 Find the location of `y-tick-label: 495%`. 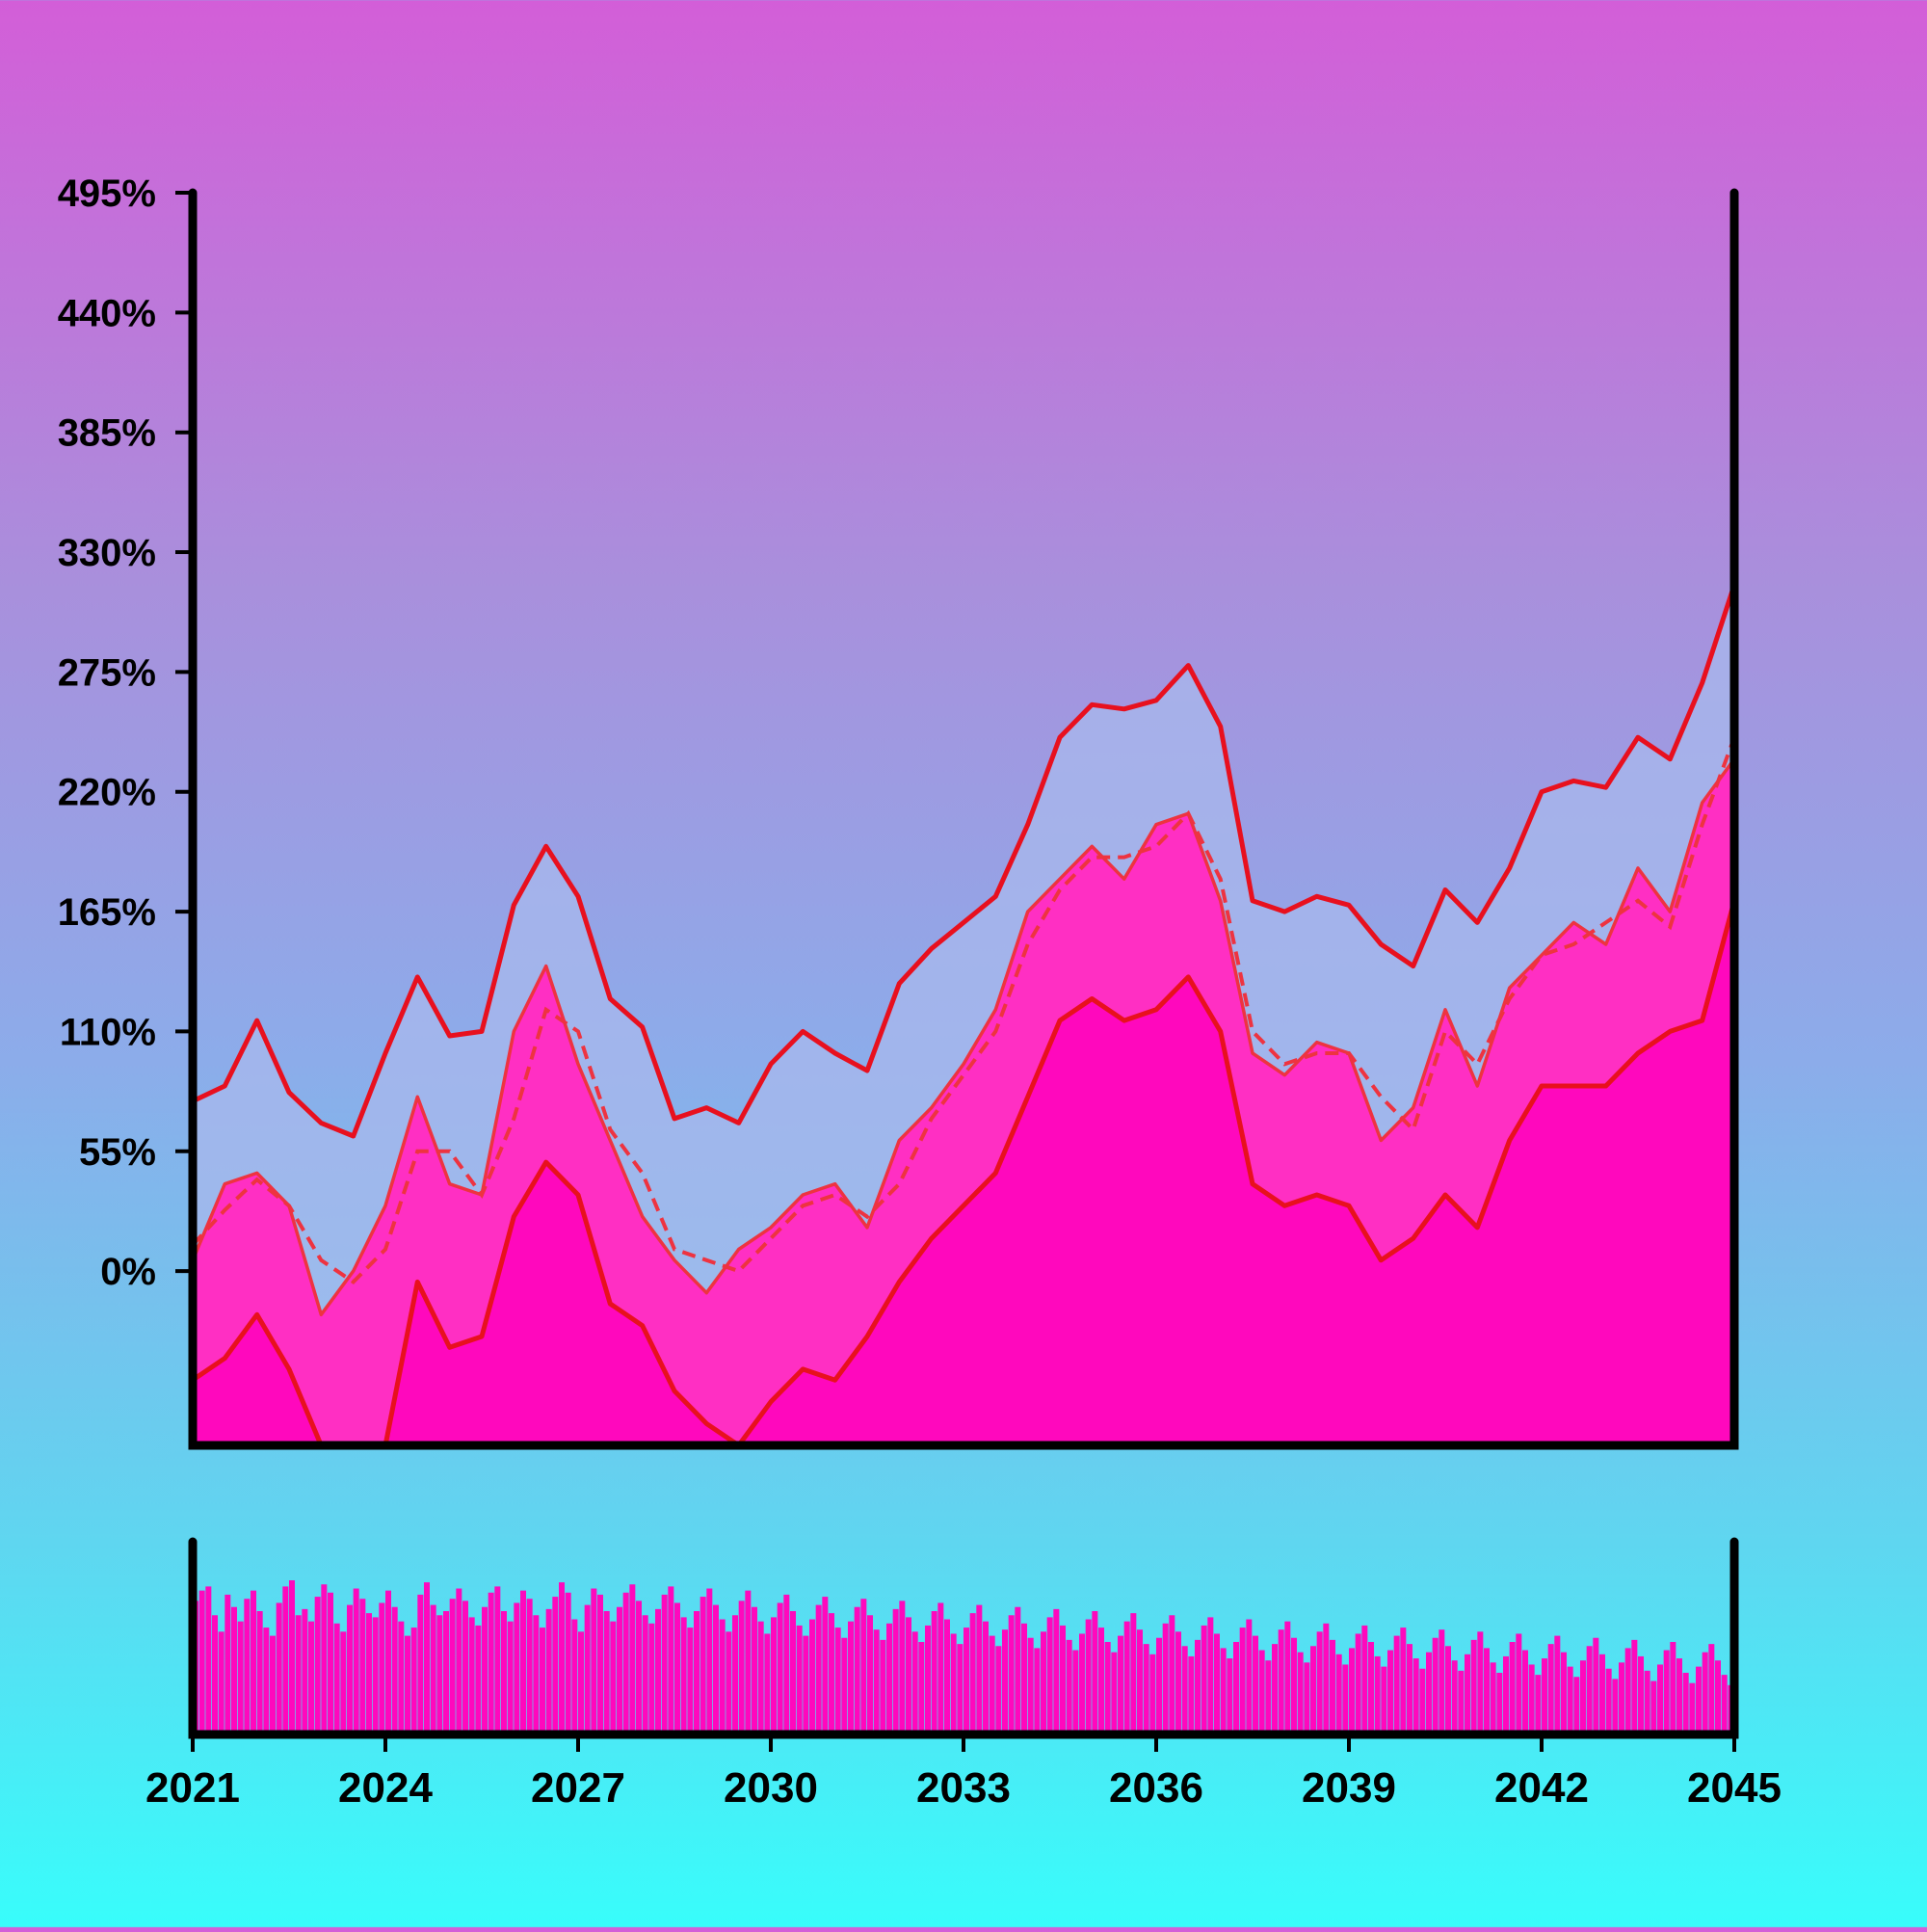

y-tick-label: 495% is located at coordinates (107, 193).